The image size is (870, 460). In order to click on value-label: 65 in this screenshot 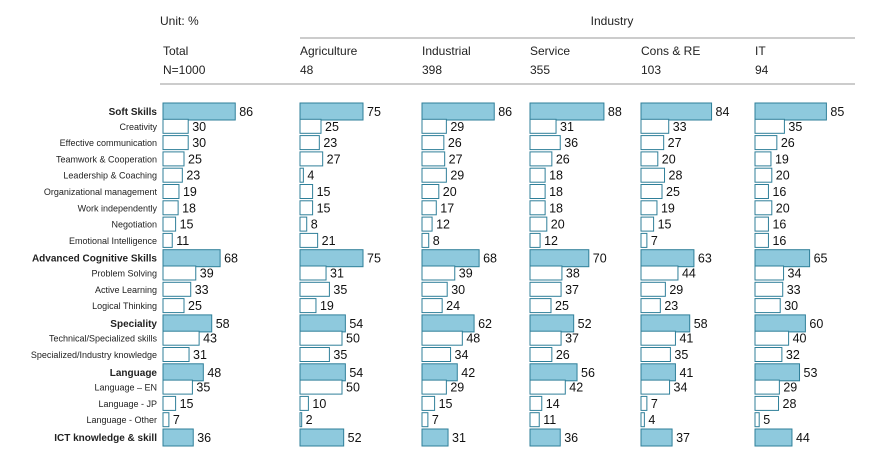, I will do `click(821, 259)`.